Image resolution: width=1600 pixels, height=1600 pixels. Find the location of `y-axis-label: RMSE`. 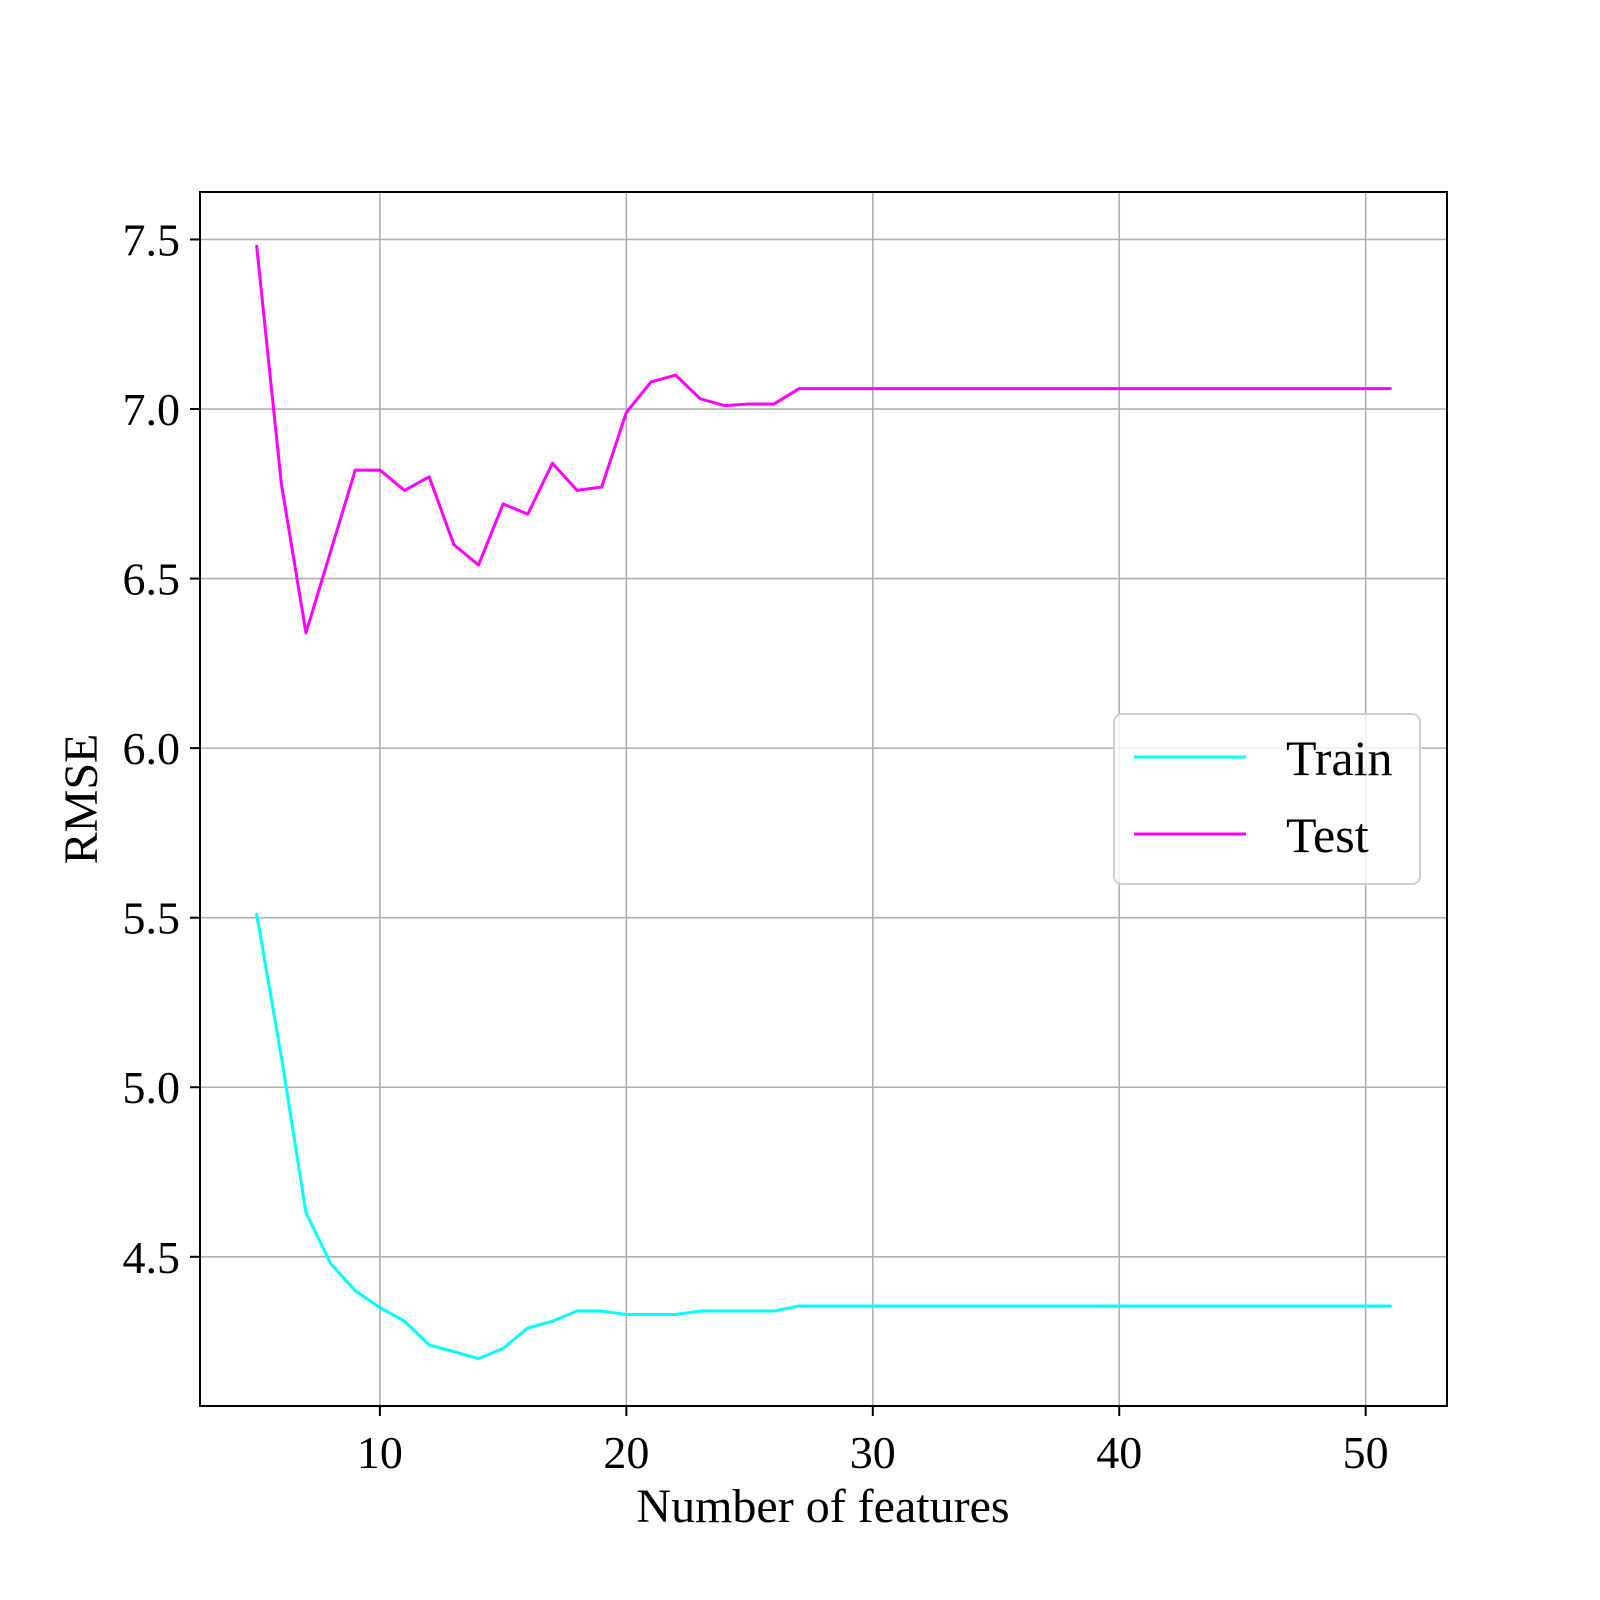

y-axis-label: RMSE is located at coordinates (81, 799).